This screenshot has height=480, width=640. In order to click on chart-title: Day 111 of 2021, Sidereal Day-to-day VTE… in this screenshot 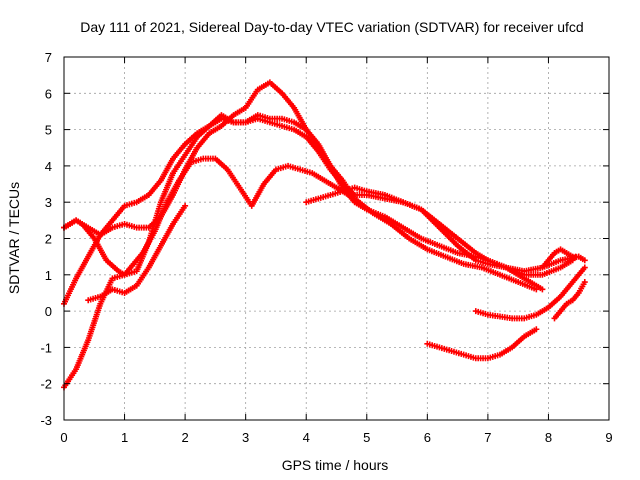, I will do `click(331, 27)`.